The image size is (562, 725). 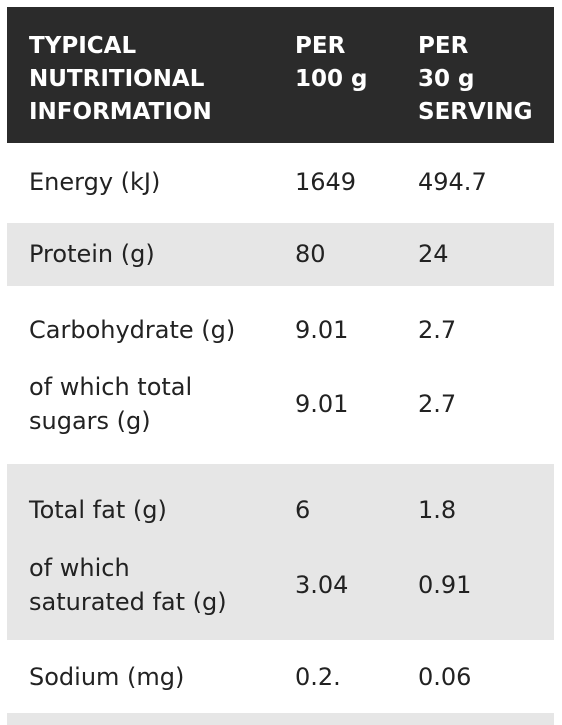 What do you see at coordinates (433, 254) in the screenshot?
I see `value-per-serving: 24` at bounding box center [433, 254].